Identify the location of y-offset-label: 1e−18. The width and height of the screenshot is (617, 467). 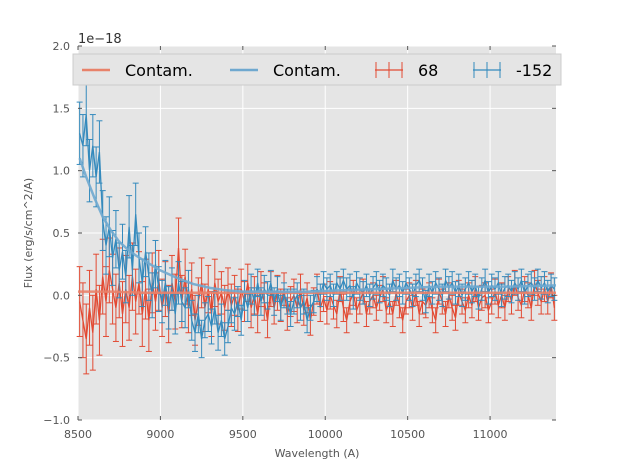
(100, 39).